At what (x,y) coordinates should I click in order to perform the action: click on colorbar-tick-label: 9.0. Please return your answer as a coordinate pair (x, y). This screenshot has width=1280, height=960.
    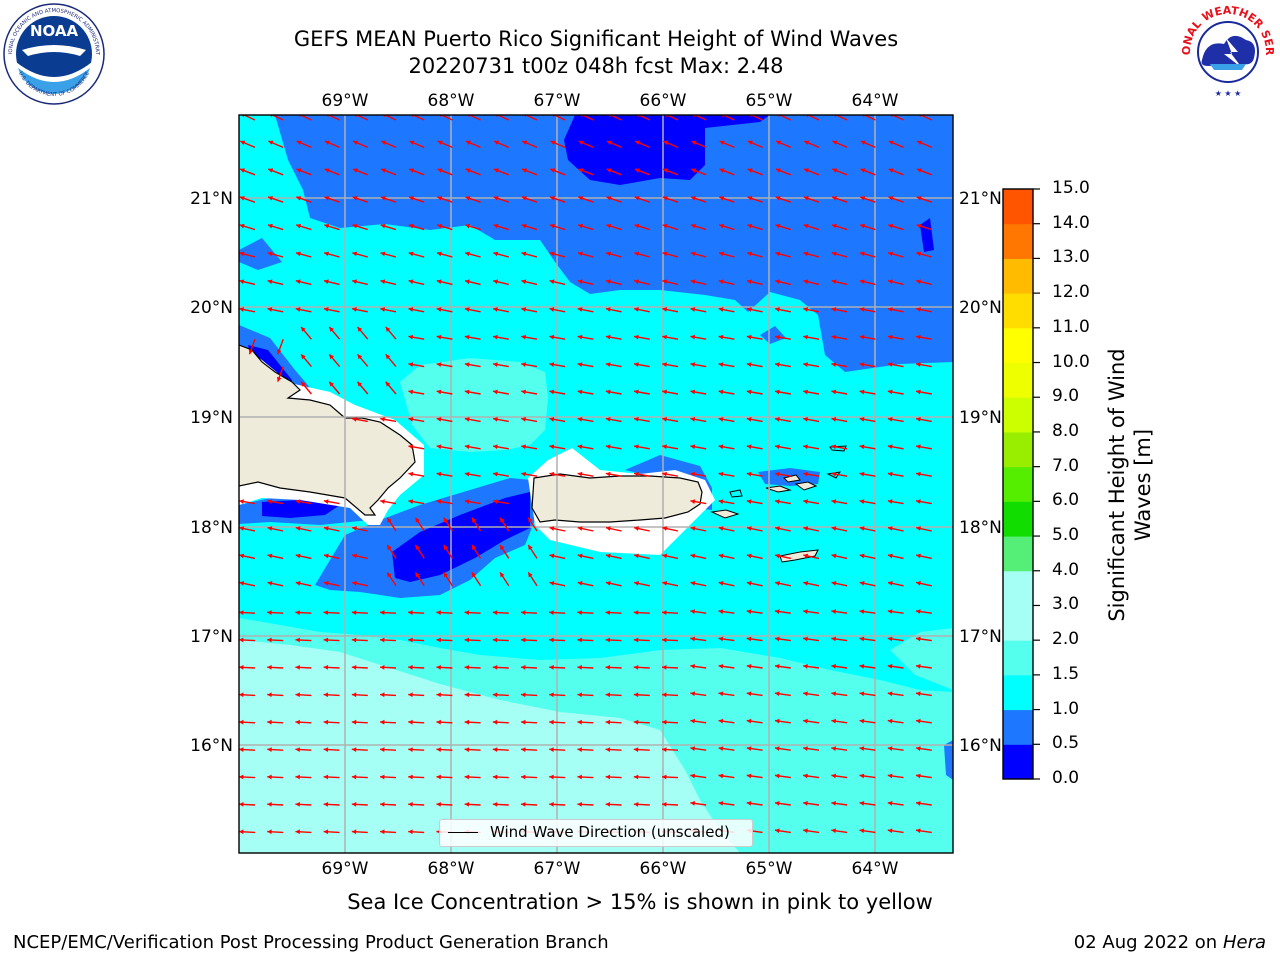
    Looking at the image, I should click on (1066, 396).